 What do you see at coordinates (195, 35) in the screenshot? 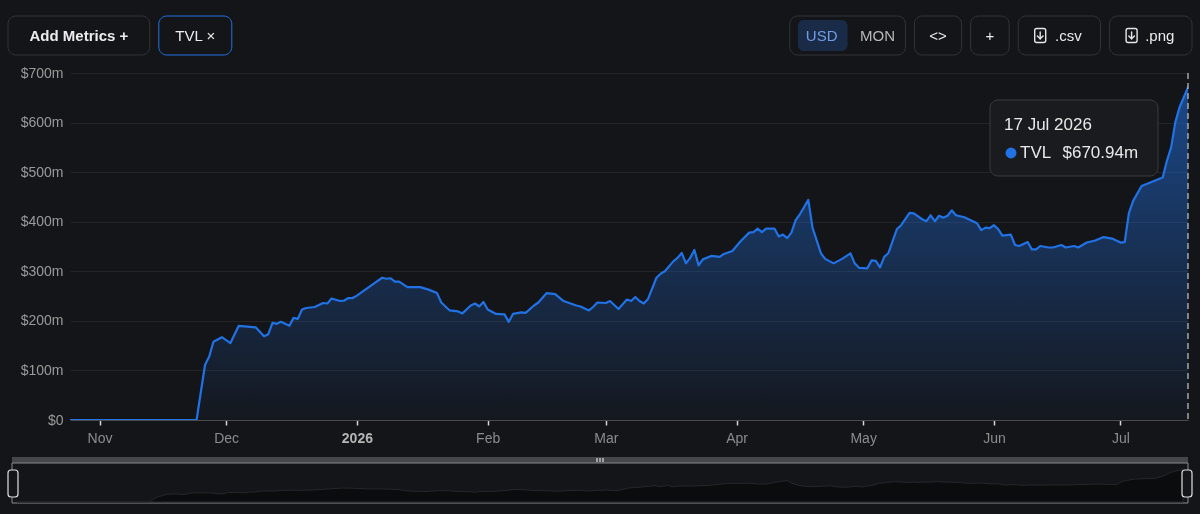
I see `text: TVL ×` at bounding box center [195, 35].